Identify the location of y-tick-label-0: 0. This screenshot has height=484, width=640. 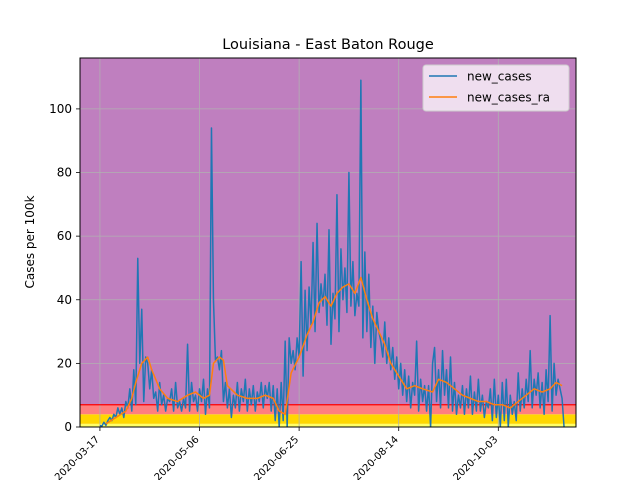
(68, 427).